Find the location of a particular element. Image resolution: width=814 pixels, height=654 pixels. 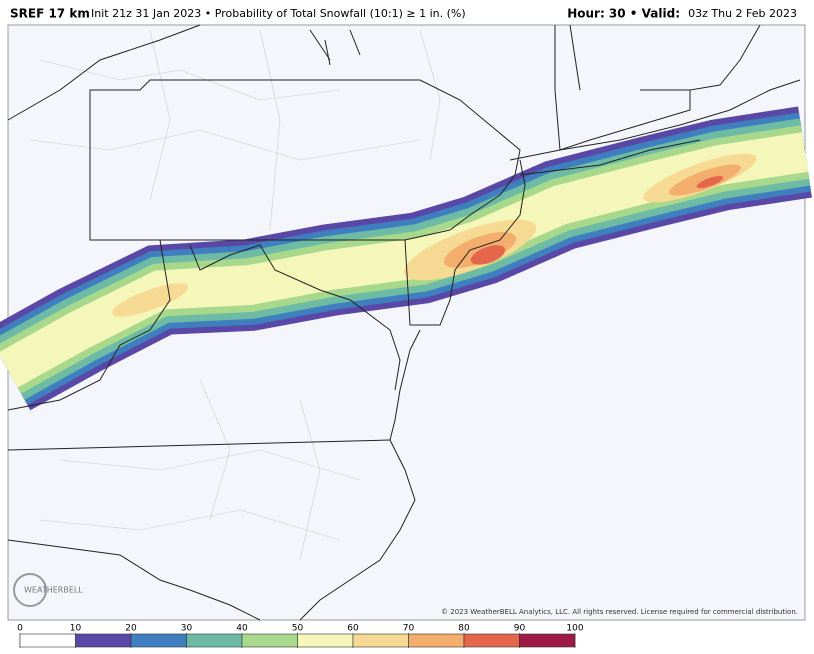

colorbar-tick-label: 0 is located at coordinates (20, 629).